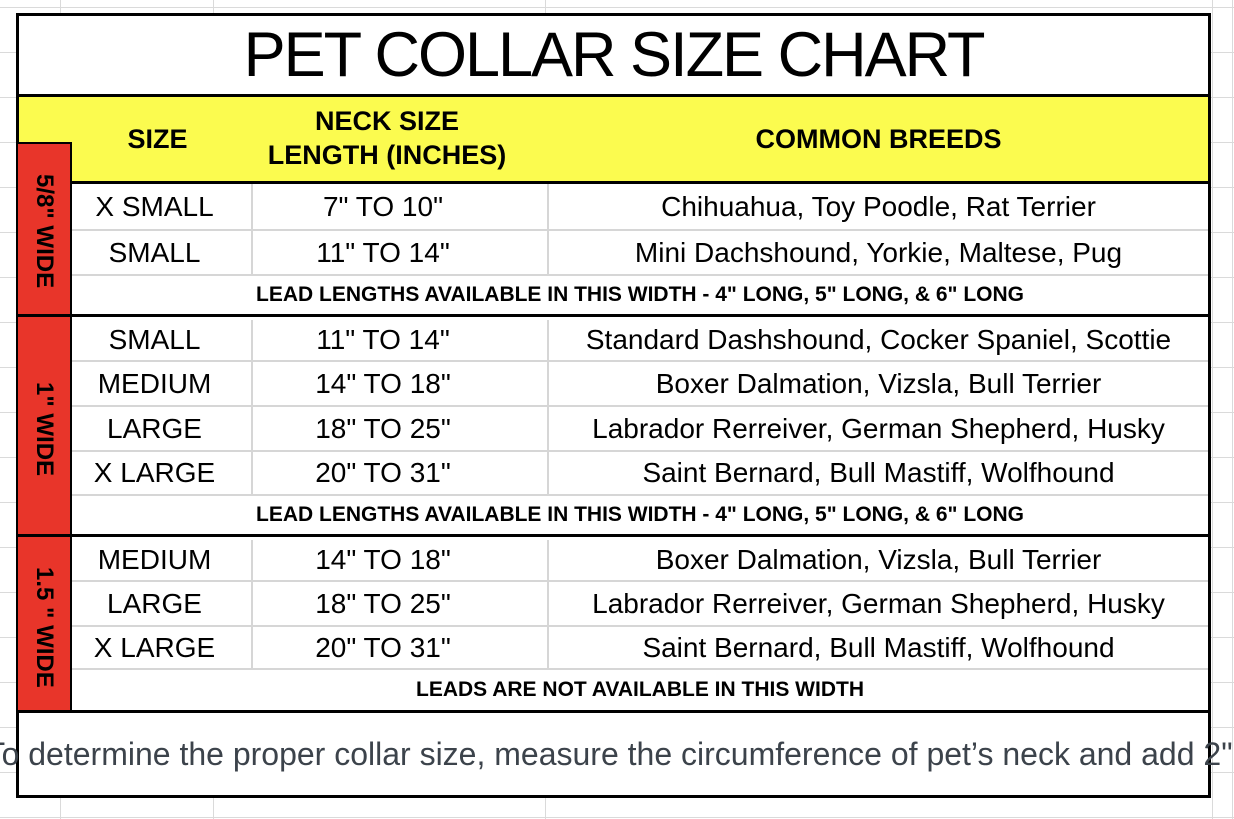 This screenshot has width=1234, height=819. Describe the element at coordinates (640, 689) in the screenshot. I see `lead-availability-note: LEADS ARE NOT AVAILABLE IN THIS WIDTH` at that location.